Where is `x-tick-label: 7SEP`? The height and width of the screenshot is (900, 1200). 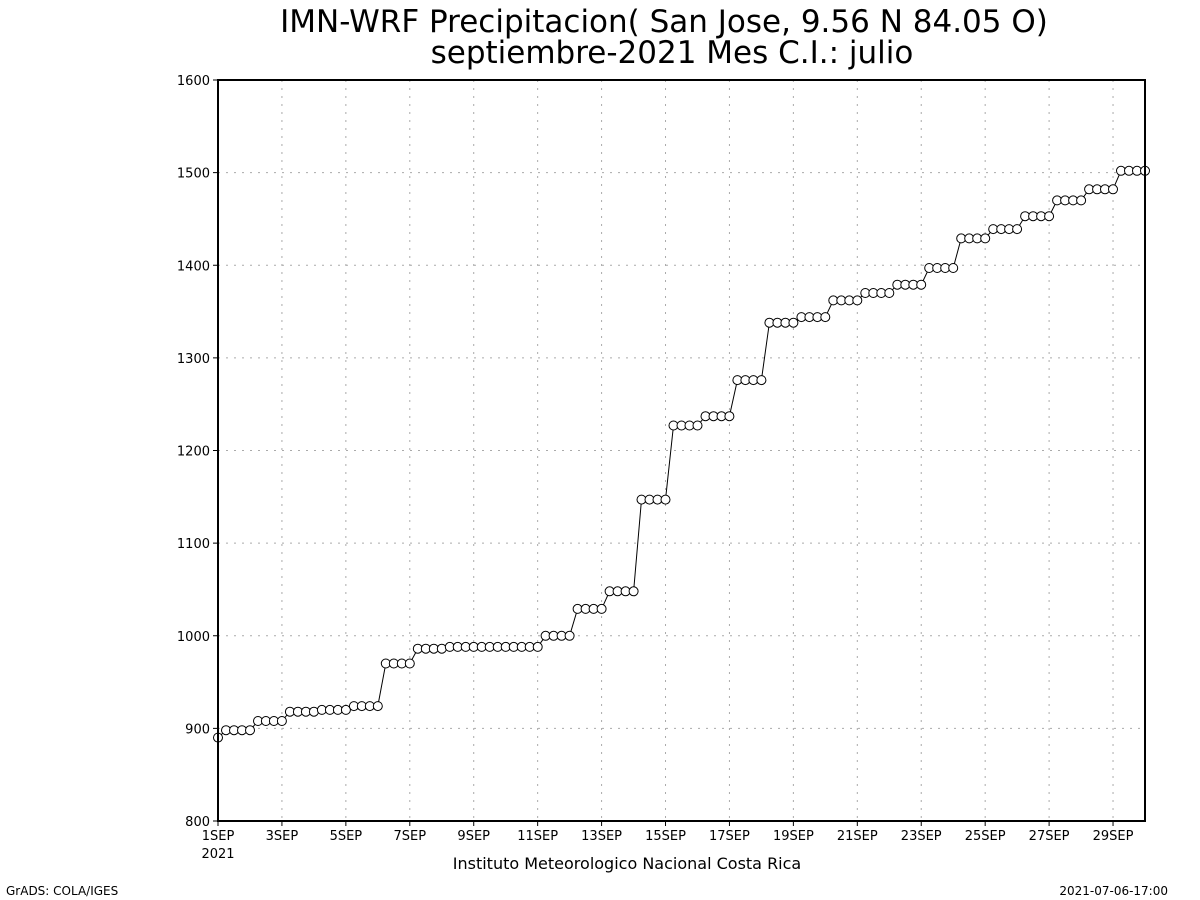
x-tick-label: 7SEP is located at coordinates (410, 836).